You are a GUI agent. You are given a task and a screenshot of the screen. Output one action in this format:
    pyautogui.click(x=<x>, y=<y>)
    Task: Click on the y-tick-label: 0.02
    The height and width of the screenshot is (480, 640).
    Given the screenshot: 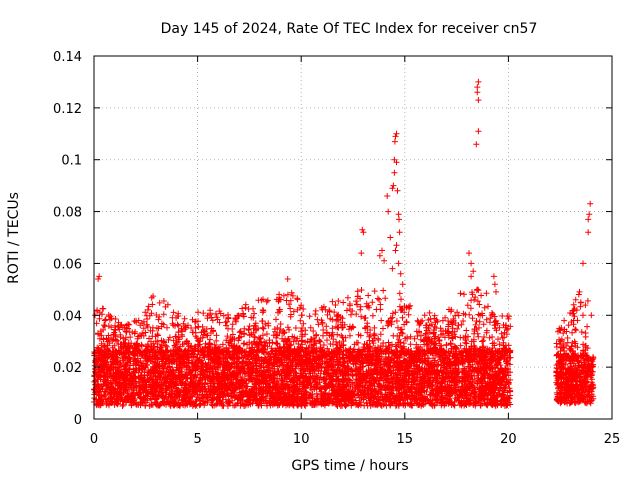 What is the action you would take?
    pyautogui.click(x=67, y=368)
    